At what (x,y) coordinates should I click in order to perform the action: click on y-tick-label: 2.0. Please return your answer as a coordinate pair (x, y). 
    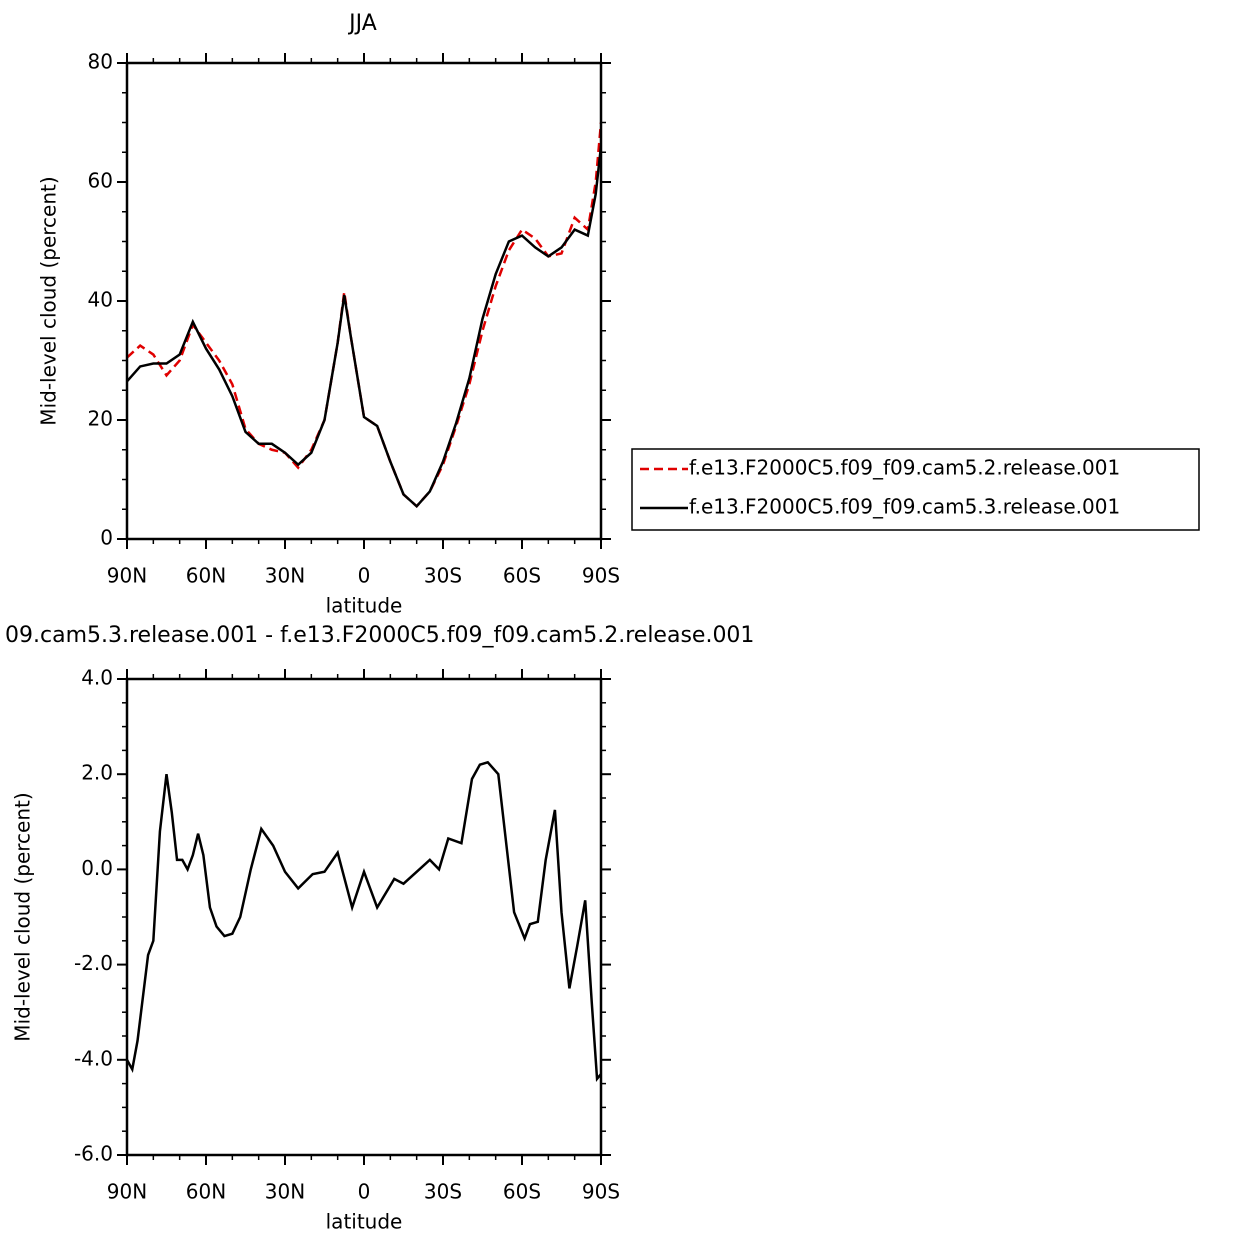
    Looking at the image, I should click on (97, 773).